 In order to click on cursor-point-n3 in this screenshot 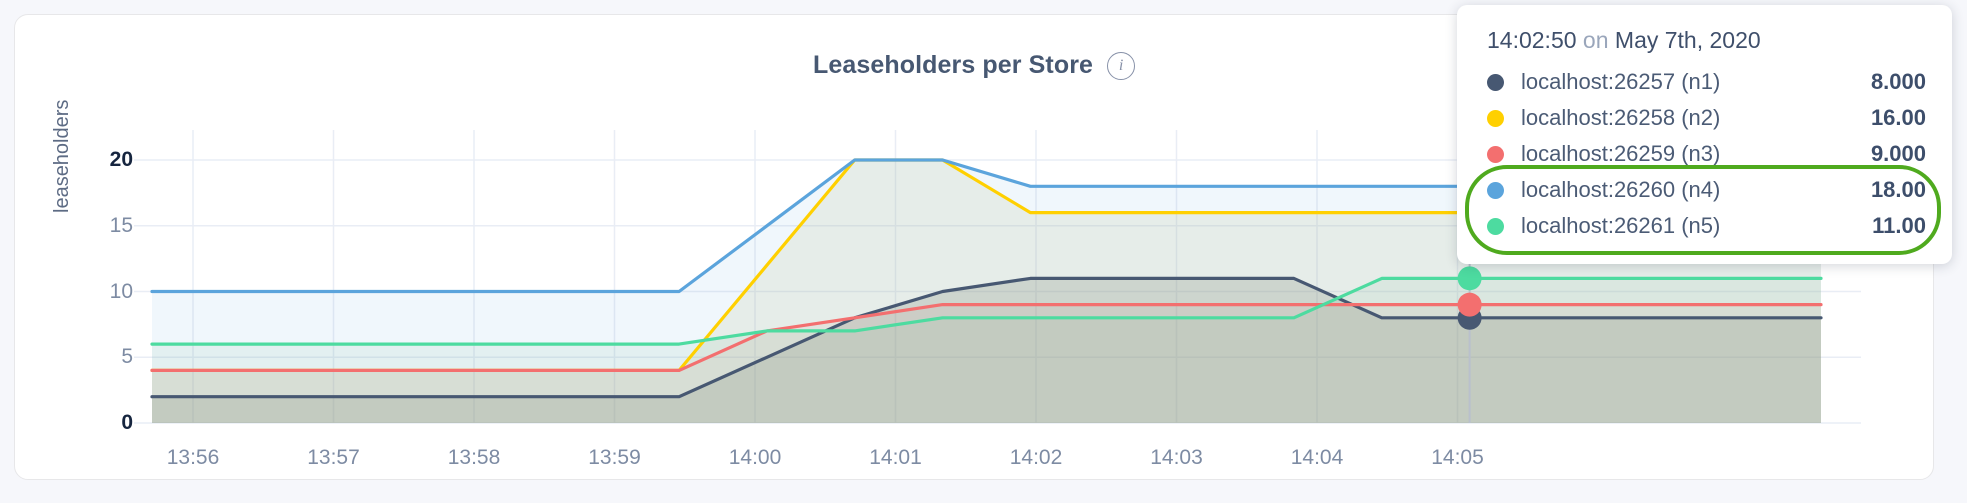, I will do `click(1469, 304)`.